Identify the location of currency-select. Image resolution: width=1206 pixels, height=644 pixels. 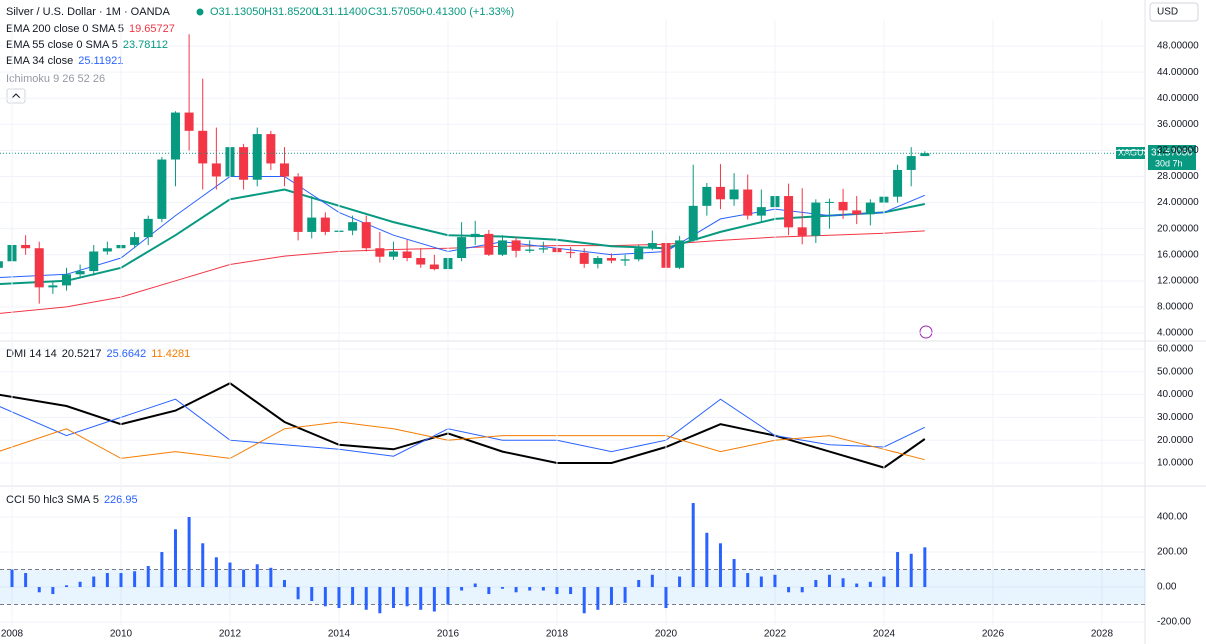
(1174, 12).